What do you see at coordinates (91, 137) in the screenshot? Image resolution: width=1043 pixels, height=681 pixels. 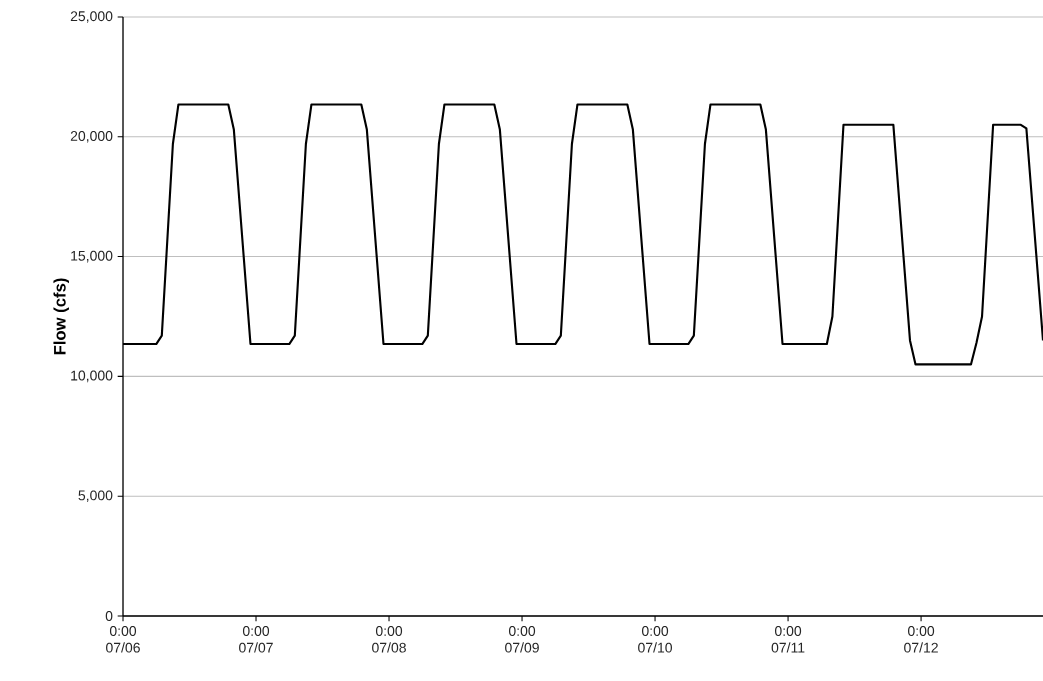 I see `y-tick-label: 20,000` at bounding box center [91, 137].